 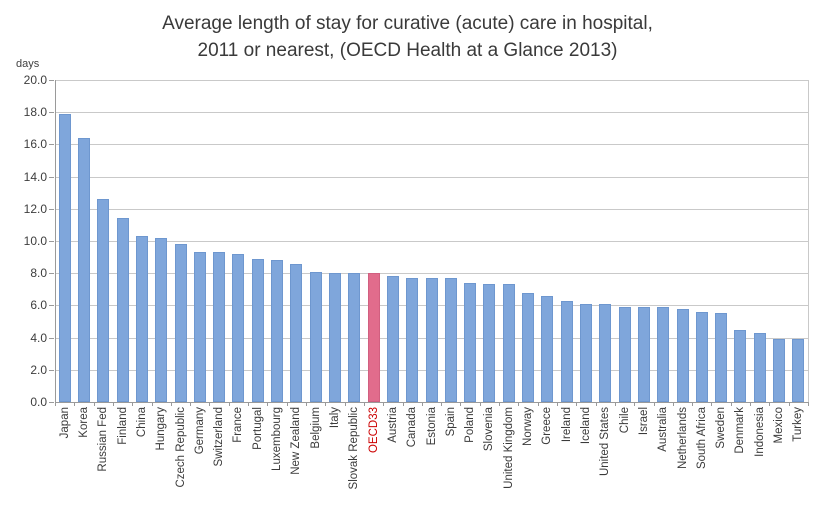 What do you see at coordinates (277, 331) in the screenshot?
I see `bar-luxembourg` at bounding box center [277, 331].